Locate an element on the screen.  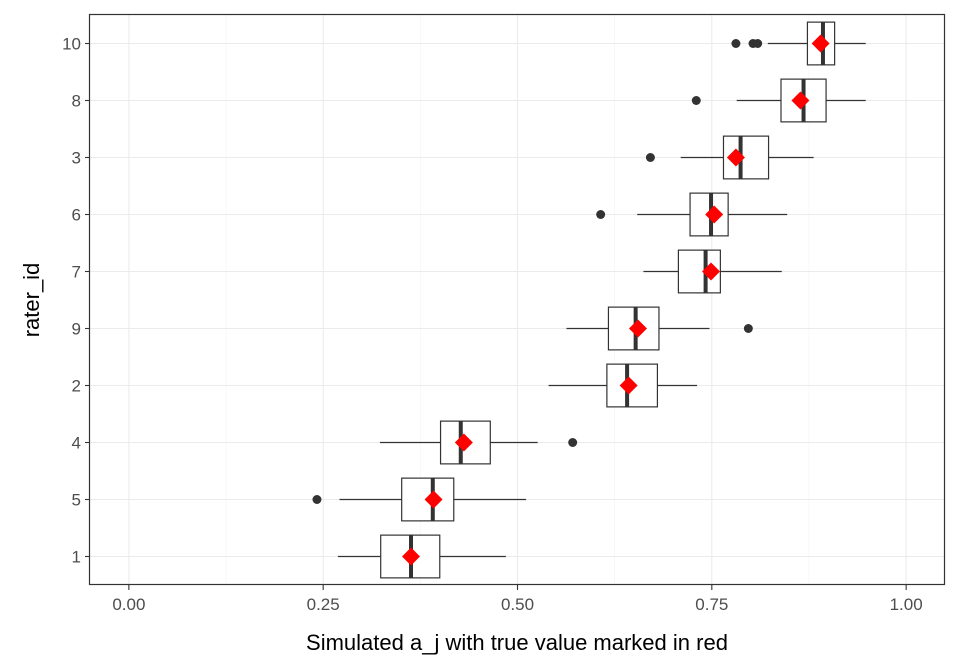
x-tick-label: 0.75 is located at coordinates (711, 604).